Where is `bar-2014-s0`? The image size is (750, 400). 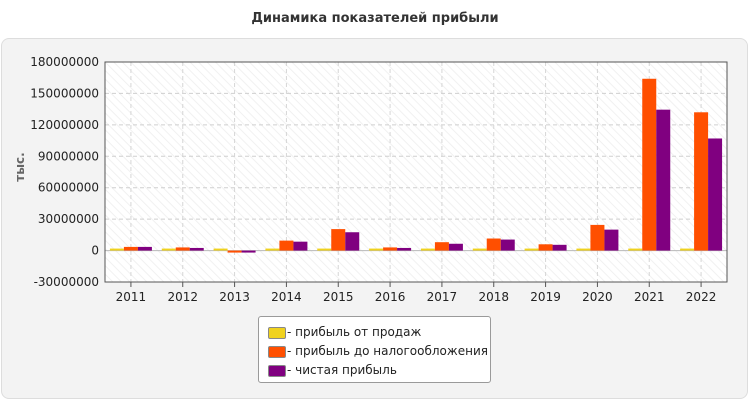 bar-2014-s0 is located at coordinates (272, 249).